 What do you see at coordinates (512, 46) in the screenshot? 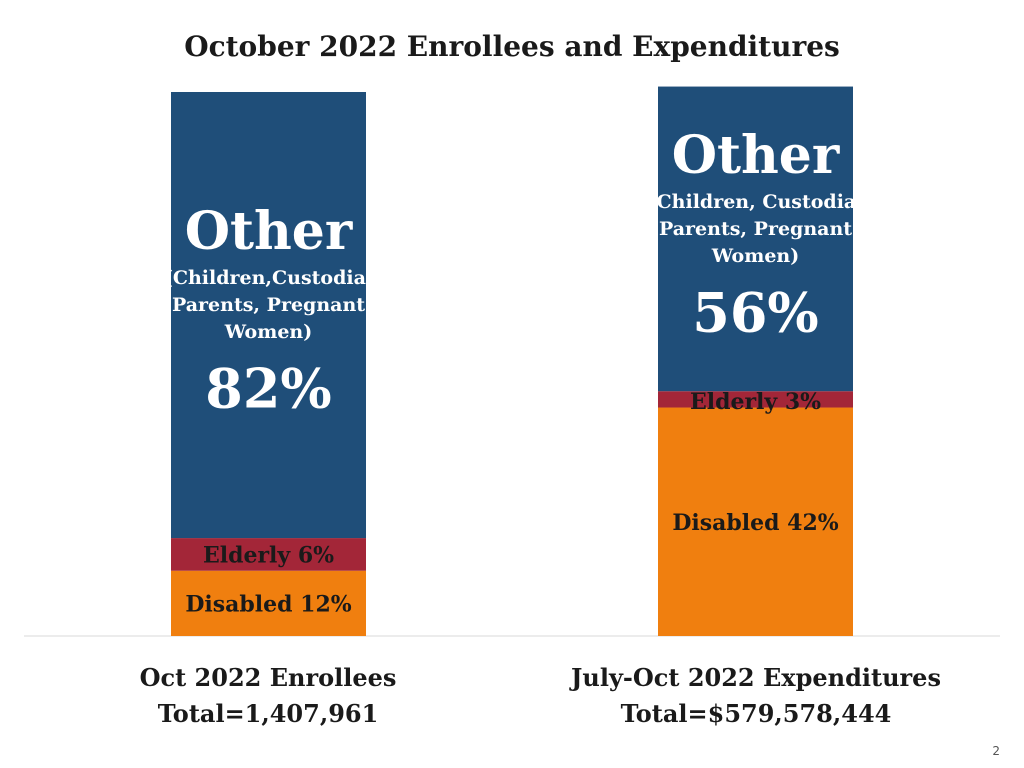
I see `chart-title: October 2022 Enrollees and Expenditures` at bounding box center [512, 46].